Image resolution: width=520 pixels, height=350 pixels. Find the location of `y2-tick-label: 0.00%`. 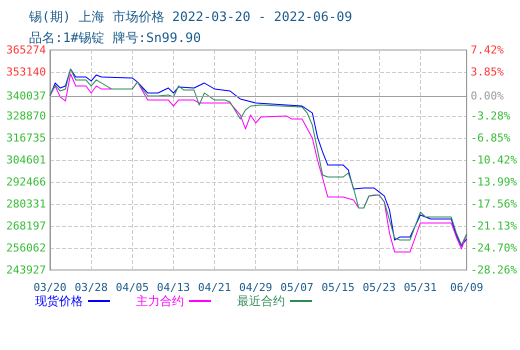

y2-tick-label: 0.00% is located at coordinates (487, 95).